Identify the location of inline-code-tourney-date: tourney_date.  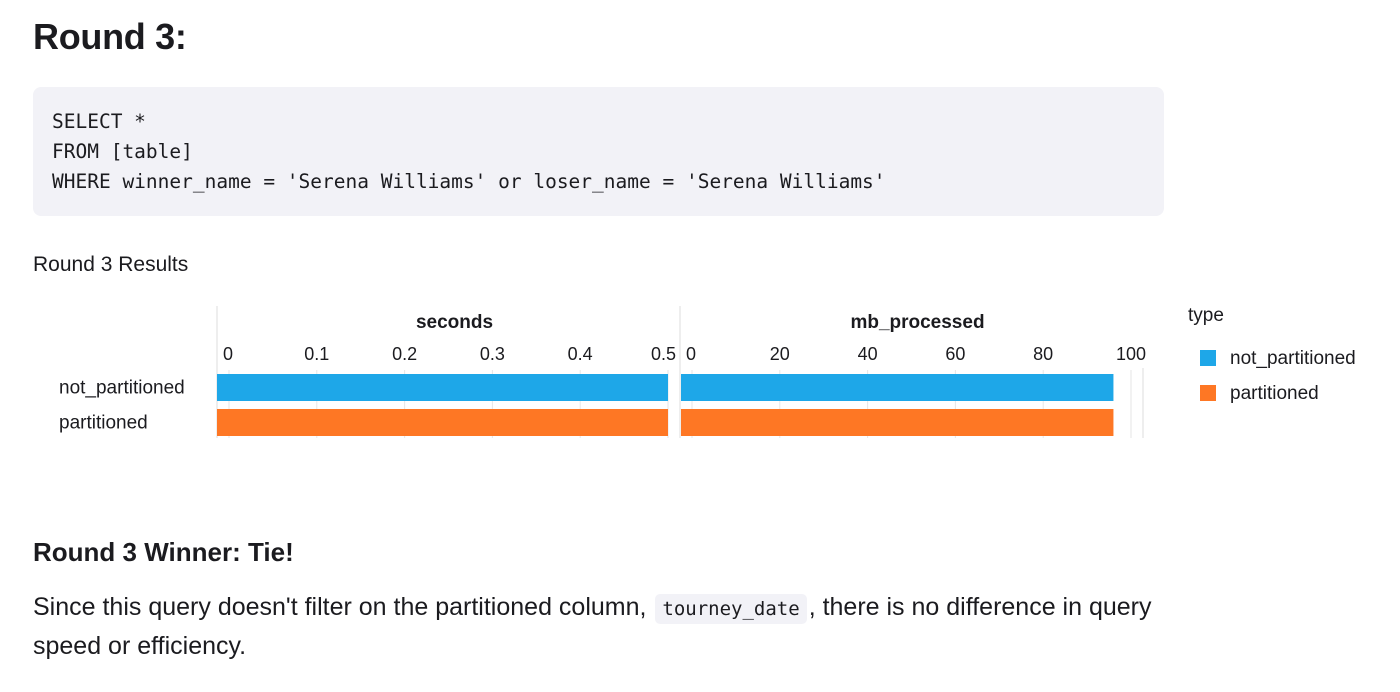
(731, 609).